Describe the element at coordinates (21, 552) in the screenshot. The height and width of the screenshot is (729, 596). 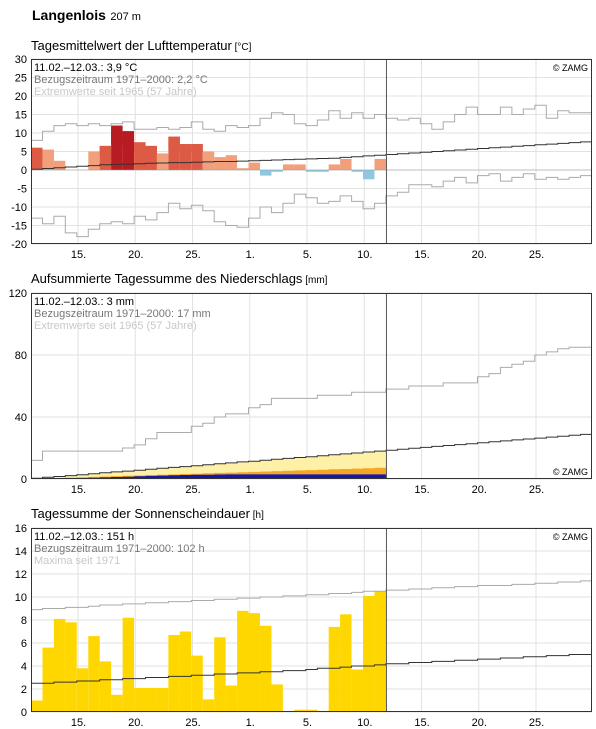
I see `y-tick-label: 14` at that location.